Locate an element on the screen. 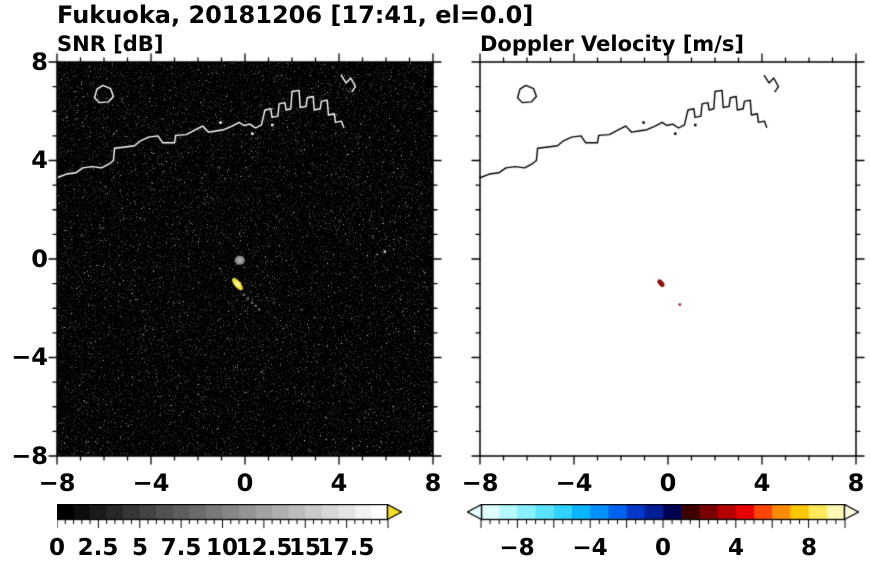 The width and height of the screenshot is (870, 570). snr-xtick-label: −4 is located at coordinates (151, 483).